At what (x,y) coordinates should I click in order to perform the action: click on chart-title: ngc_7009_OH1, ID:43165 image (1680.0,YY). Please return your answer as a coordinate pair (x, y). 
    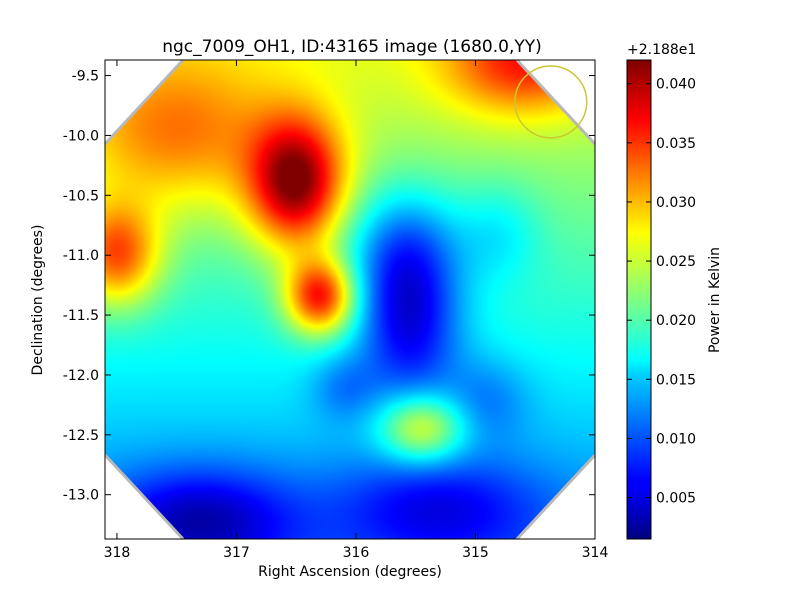
    Looking at the image, I should click on (352, 47).